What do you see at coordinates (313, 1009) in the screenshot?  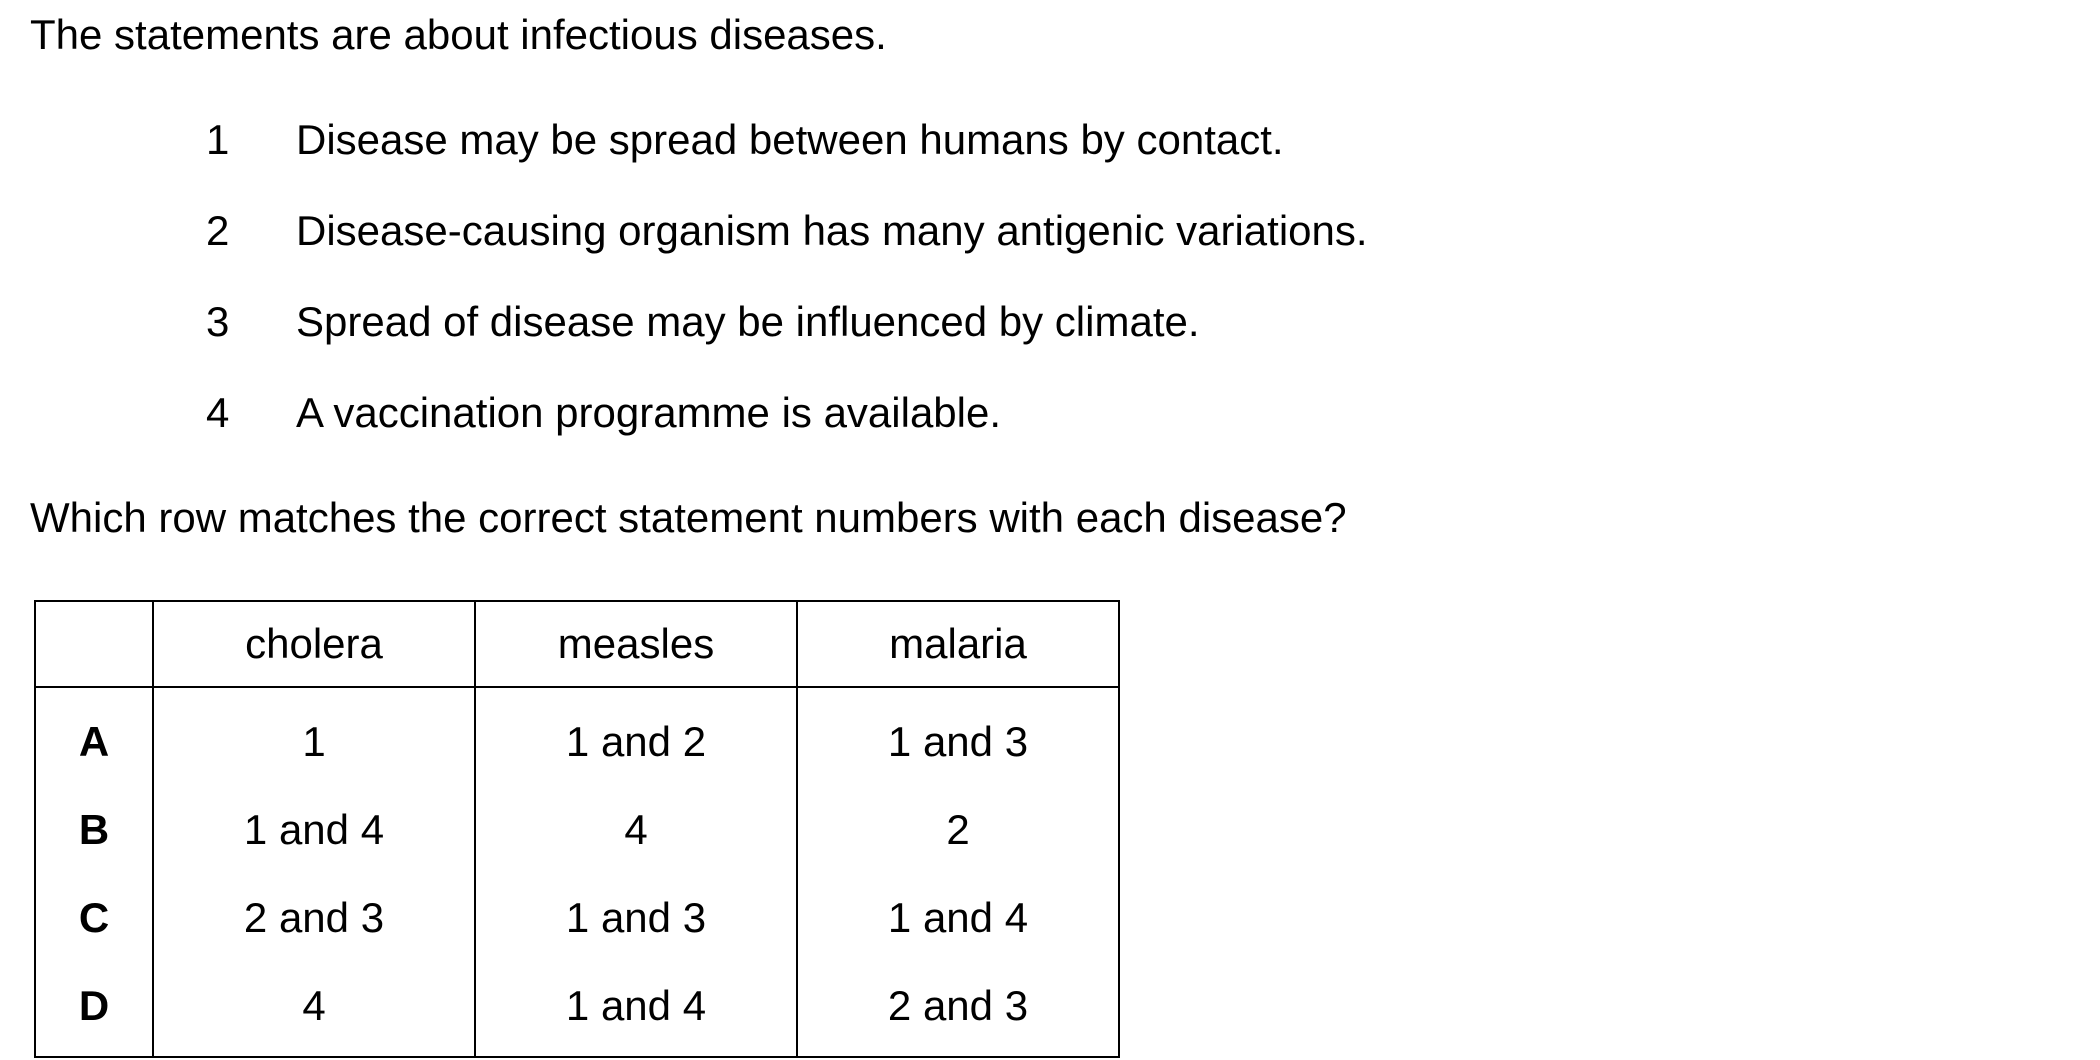 I see `cholera-cell: 4` at bounding box center [313, 1009].